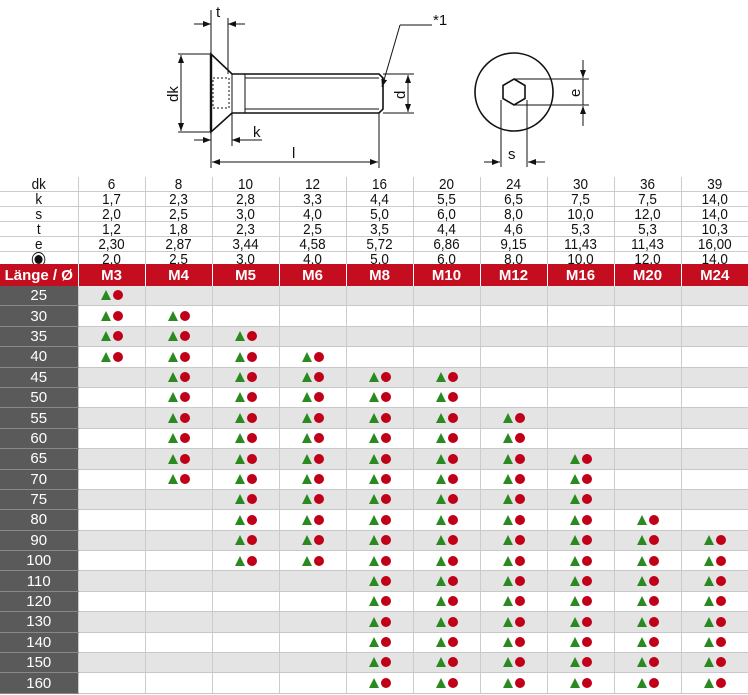 This screenshot has height=695, width=748. Describe the element at coordinates (714, 244) in the screenshot. I see `dimension-value: 16,00` at that location.